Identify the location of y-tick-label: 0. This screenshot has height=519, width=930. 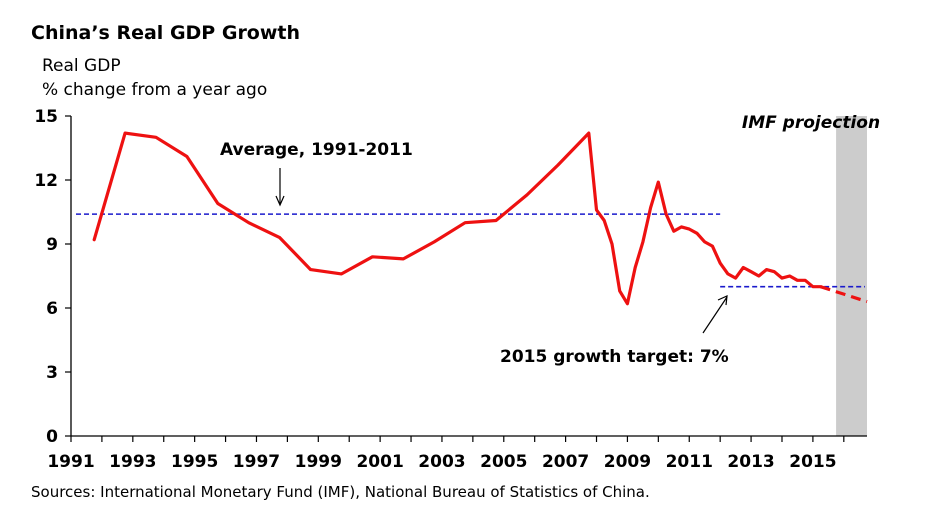
(52, 437).